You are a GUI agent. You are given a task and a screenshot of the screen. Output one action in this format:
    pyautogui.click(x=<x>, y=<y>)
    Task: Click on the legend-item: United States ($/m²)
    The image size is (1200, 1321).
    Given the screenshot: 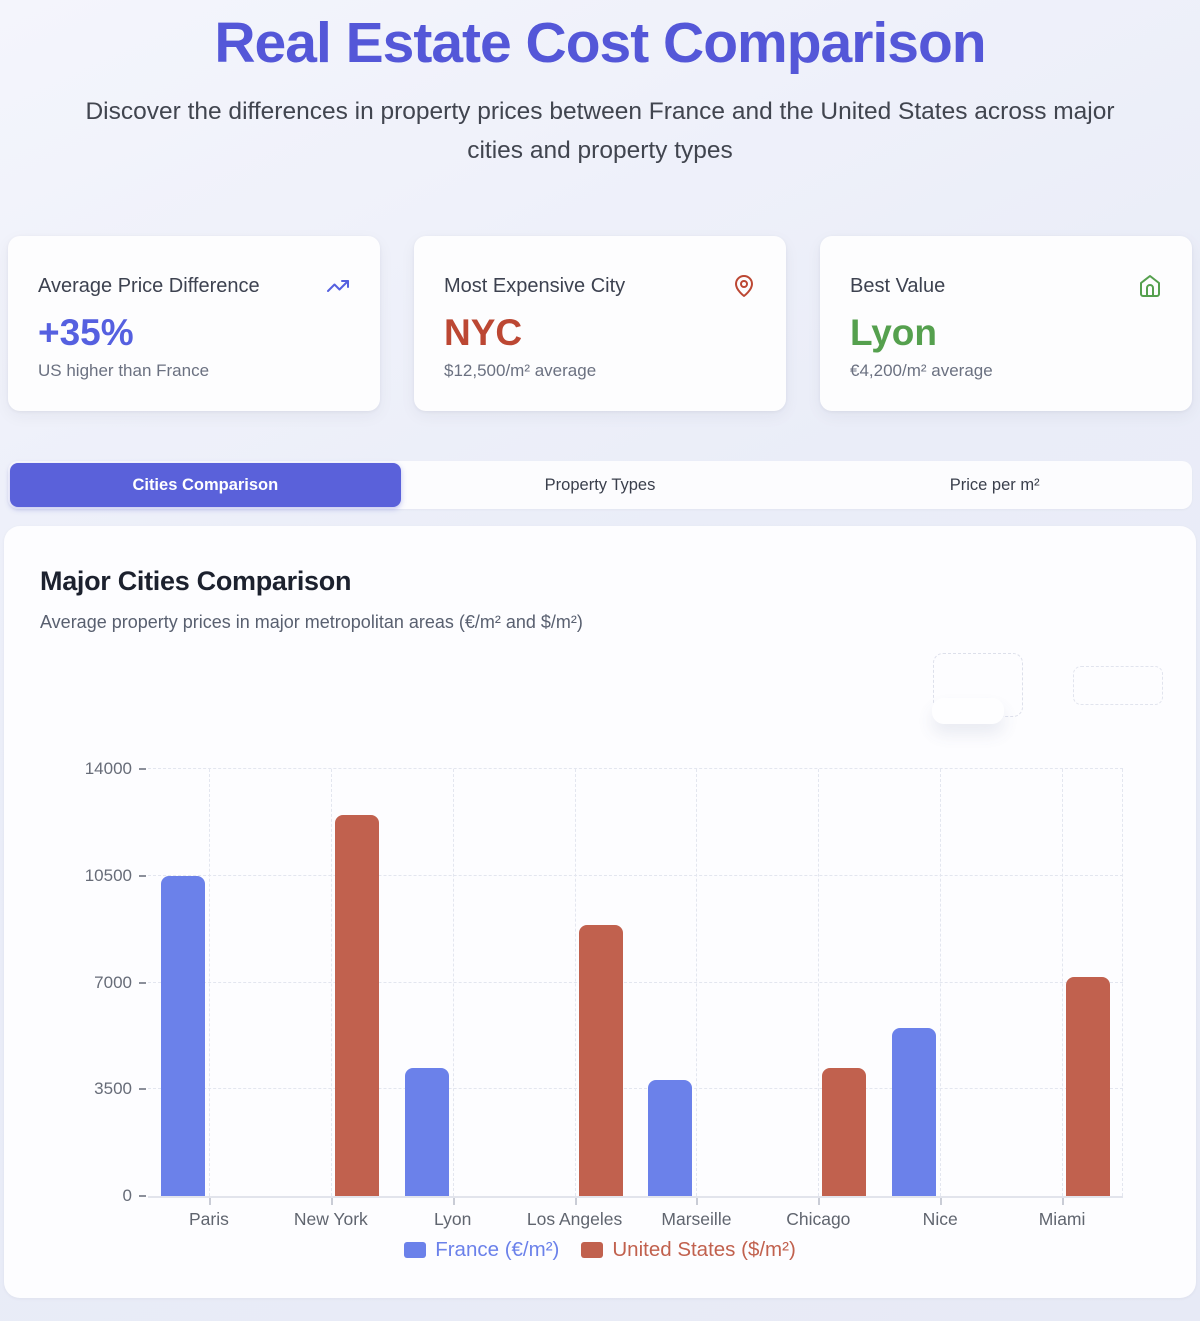 What is the action you would take?
    pyautogui.click(x=688, y=1250)
    